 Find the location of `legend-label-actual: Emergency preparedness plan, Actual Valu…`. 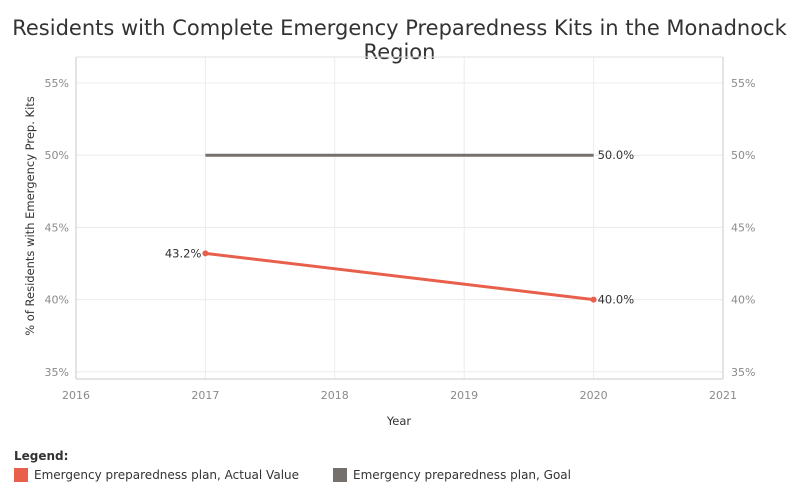

legend-label-actual: Emergency preparedness plan, Actual Valu… is located at coordinates (167, 475).